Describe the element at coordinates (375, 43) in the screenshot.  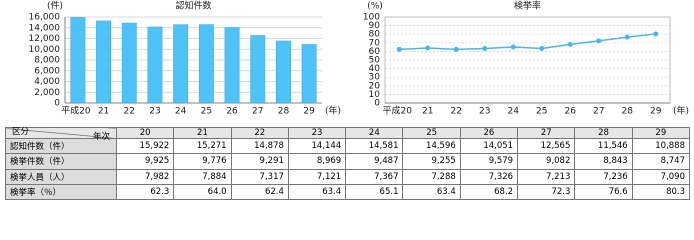
I see `y-tick-label: 70` at that location.